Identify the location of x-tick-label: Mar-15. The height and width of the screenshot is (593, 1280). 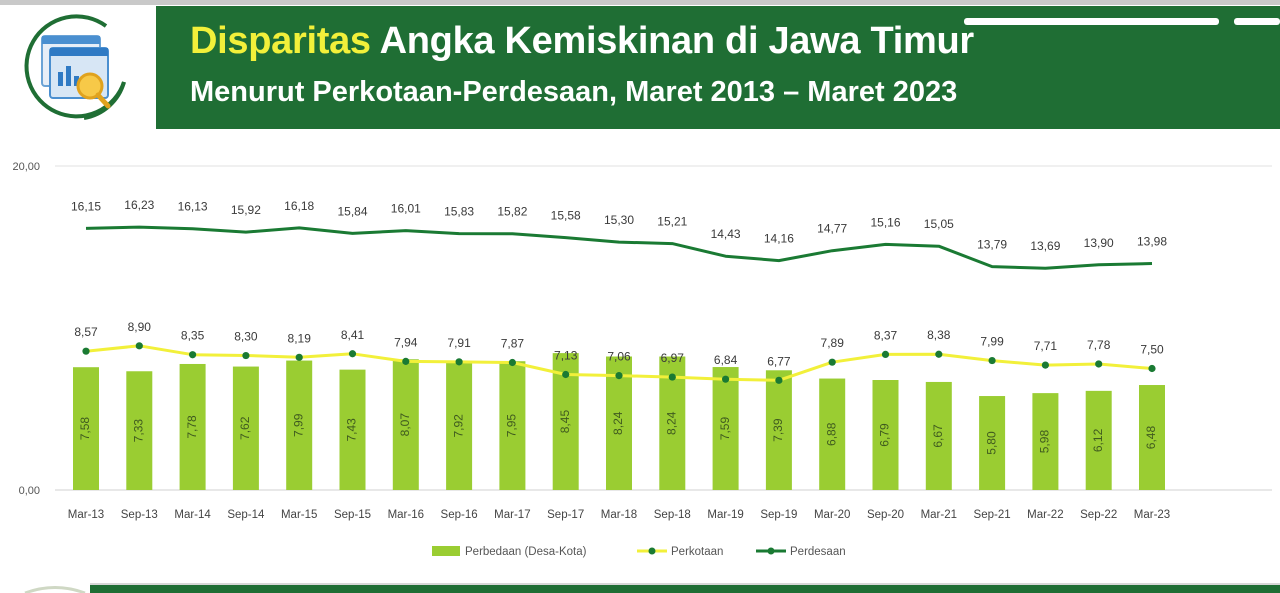
(299, 515).